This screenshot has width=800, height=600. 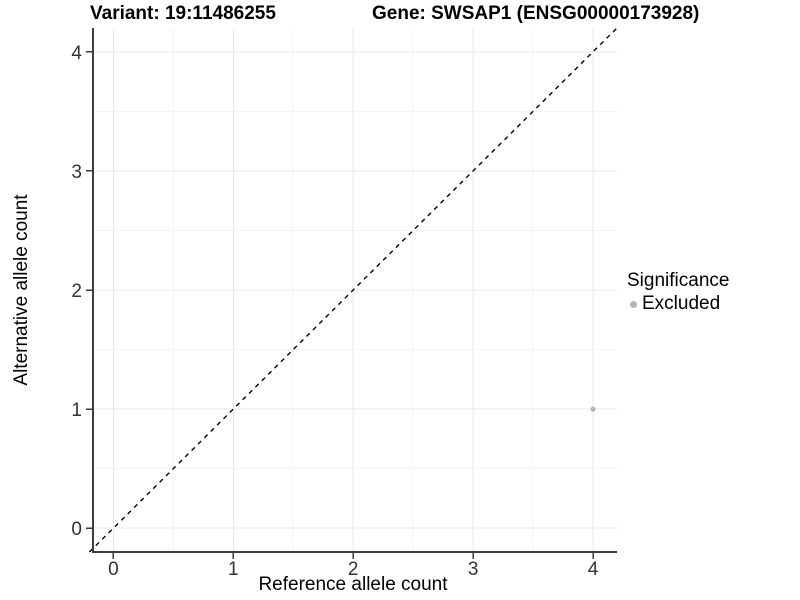 I want to click on y-tick-label: 2, so click(x=76, y=291).